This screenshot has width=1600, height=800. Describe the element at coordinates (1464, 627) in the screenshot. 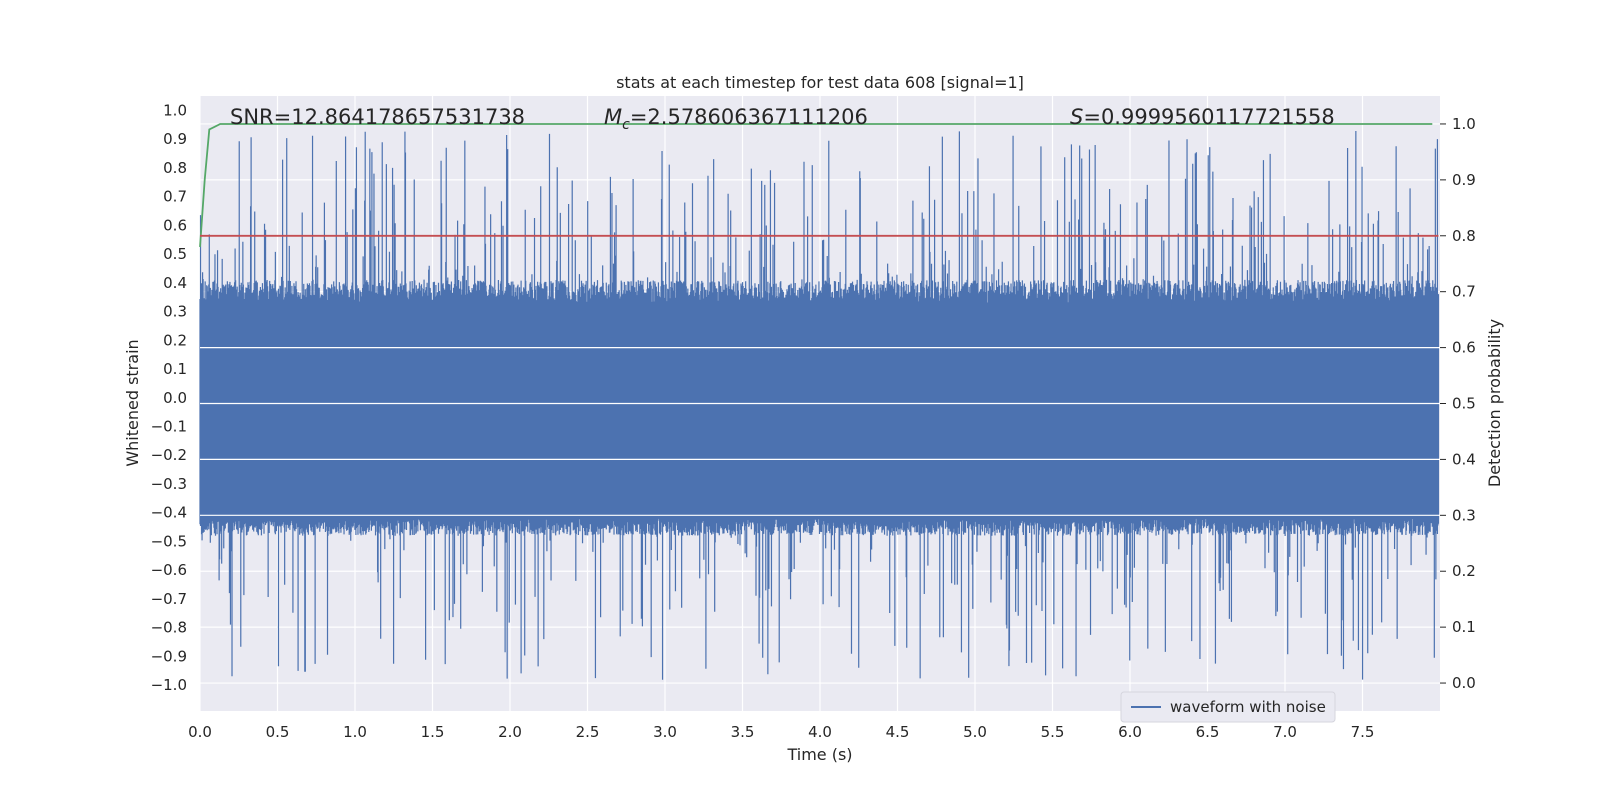

I see `y2-tick-label: 0.1` at that location.